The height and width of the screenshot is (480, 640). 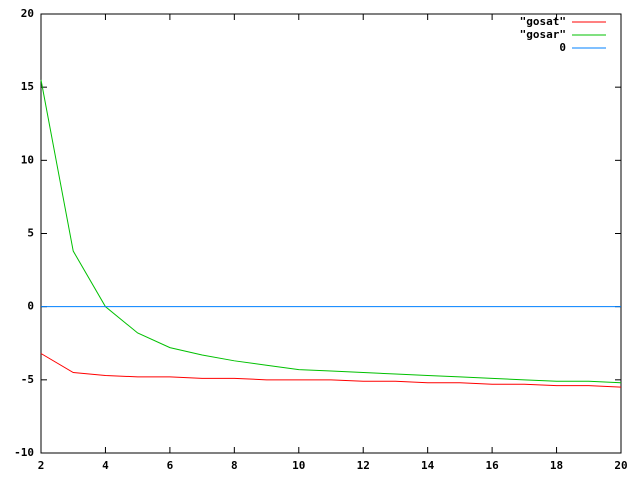 What do you see at coordinates (363, 465) in the screenshot?
I see `x-tick-label: 12` at bounding box center [363, 465].